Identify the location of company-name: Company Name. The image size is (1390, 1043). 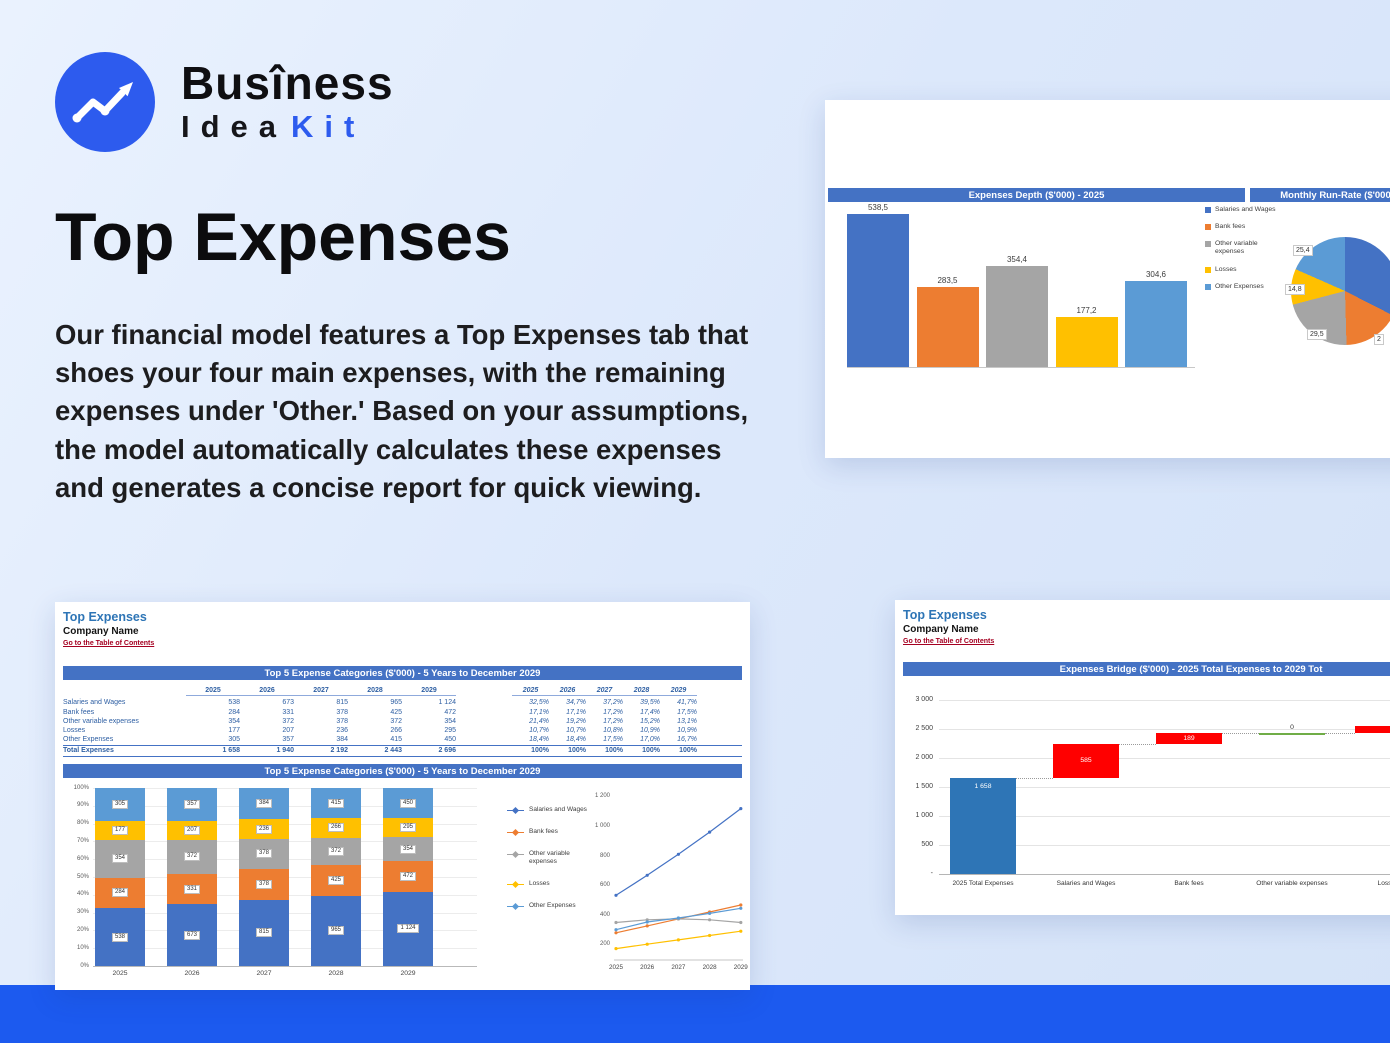
(941, 629).